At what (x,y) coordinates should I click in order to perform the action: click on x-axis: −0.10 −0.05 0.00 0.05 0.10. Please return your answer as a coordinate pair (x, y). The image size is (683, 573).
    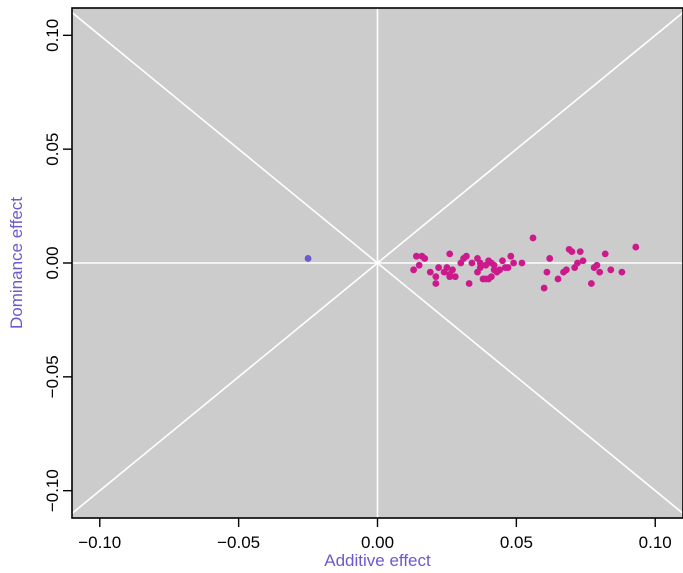
    Looking at the image, I should click on (375, 535).